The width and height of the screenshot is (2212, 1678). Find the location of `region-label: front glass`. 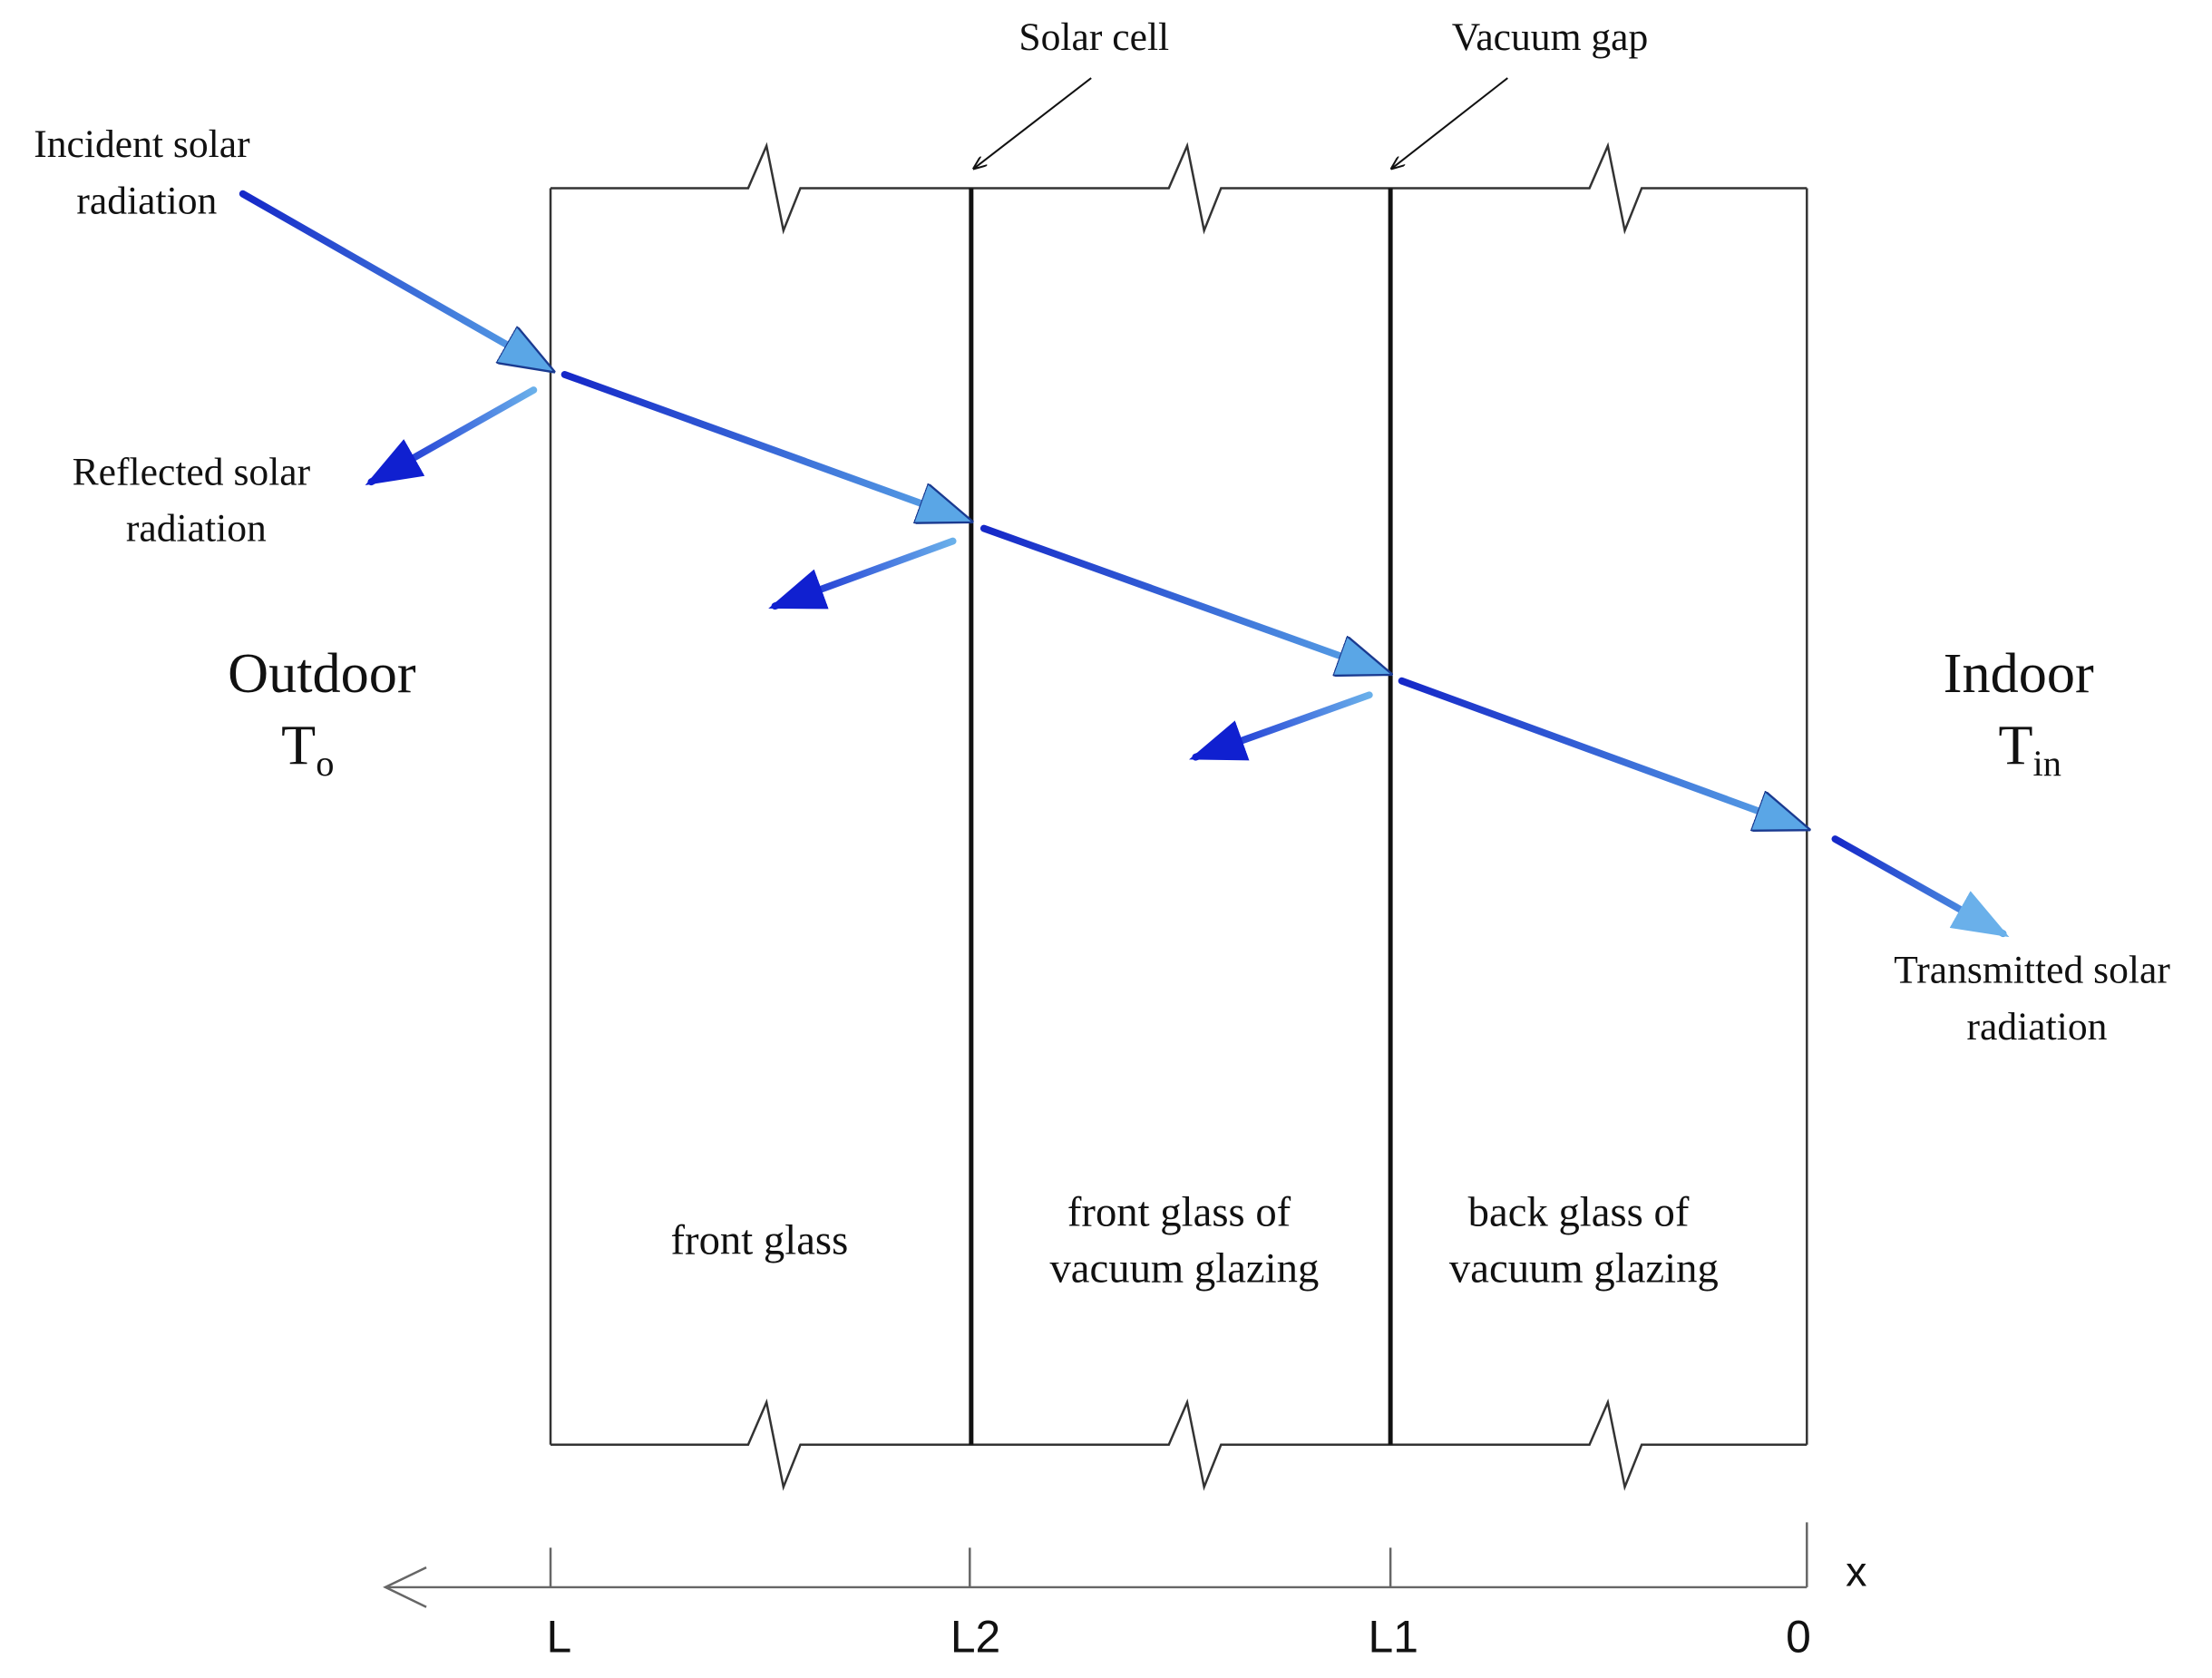

region-label: front glass is located at coordinates (759, 1240).